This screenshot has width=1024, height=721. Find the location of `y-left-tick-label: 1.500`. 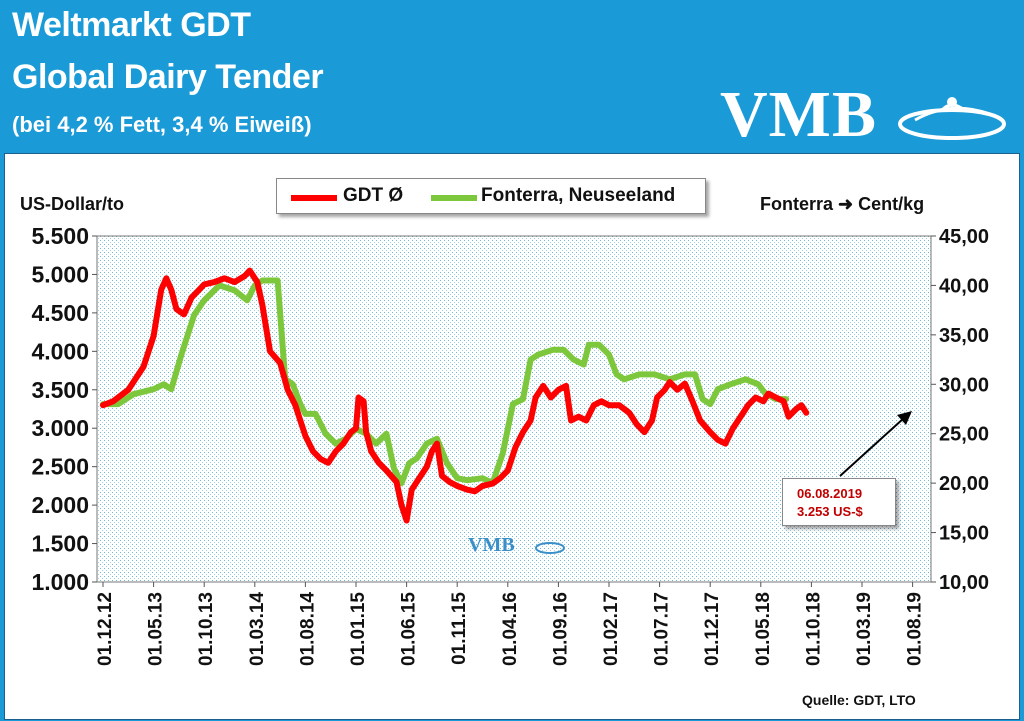

y-left-tick-label: 1.500 is located at coordinates (60, 544).